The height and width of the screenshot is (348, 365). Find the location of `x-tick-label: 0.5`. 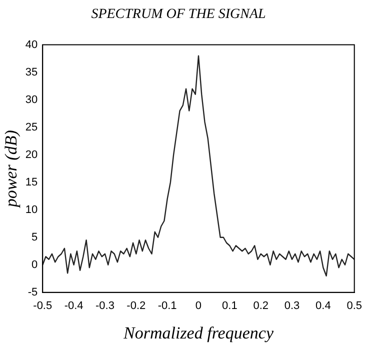

x-tick-label: 0.5 is located at coordinates (354, 306).